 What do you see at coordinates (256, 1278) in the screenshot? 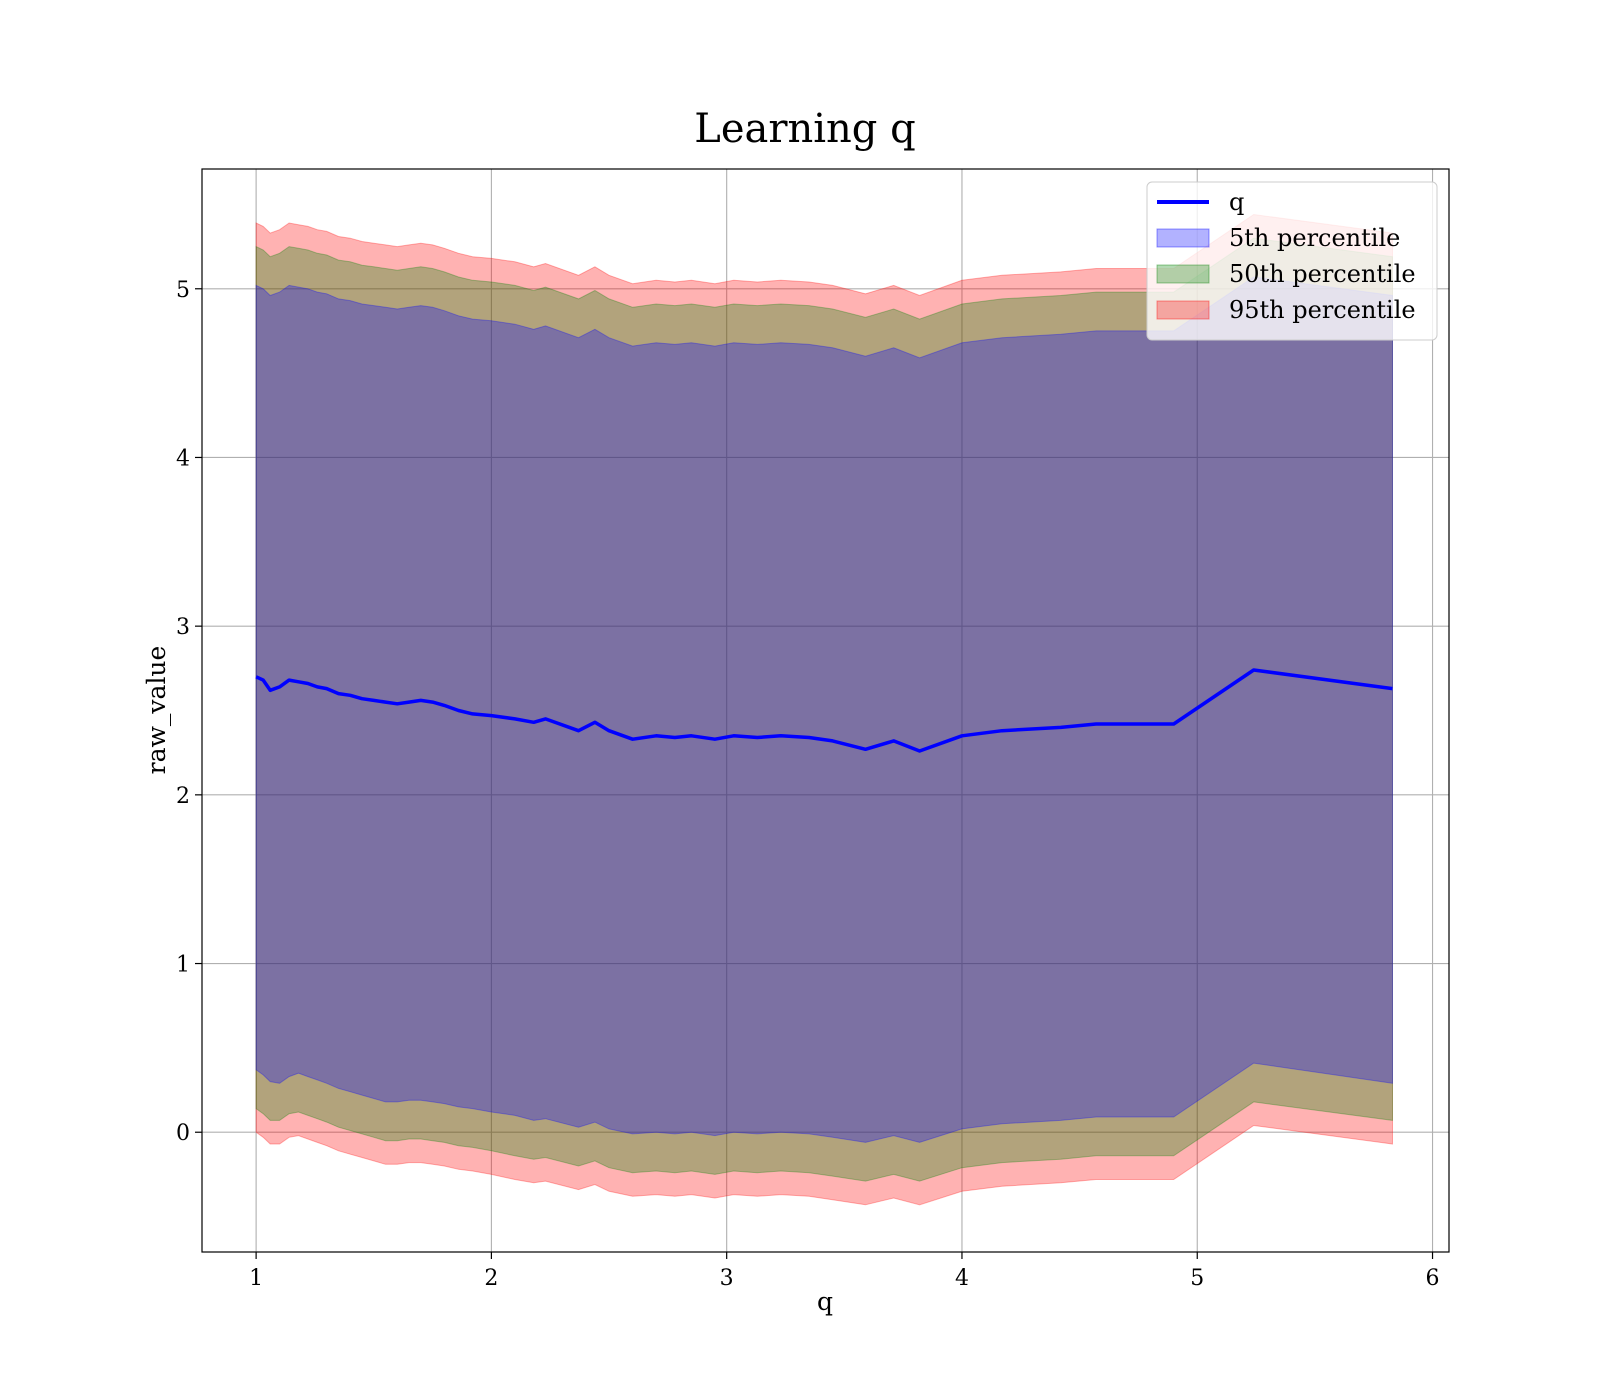
I see `x-tick-label: 1` at bounding box center [256, 1278].